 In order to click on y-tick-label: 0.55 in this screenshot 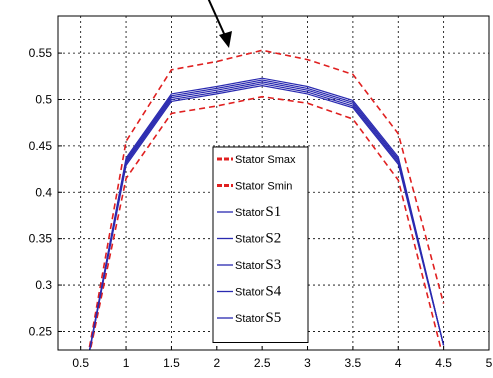, I will do `click(41, 53)`.